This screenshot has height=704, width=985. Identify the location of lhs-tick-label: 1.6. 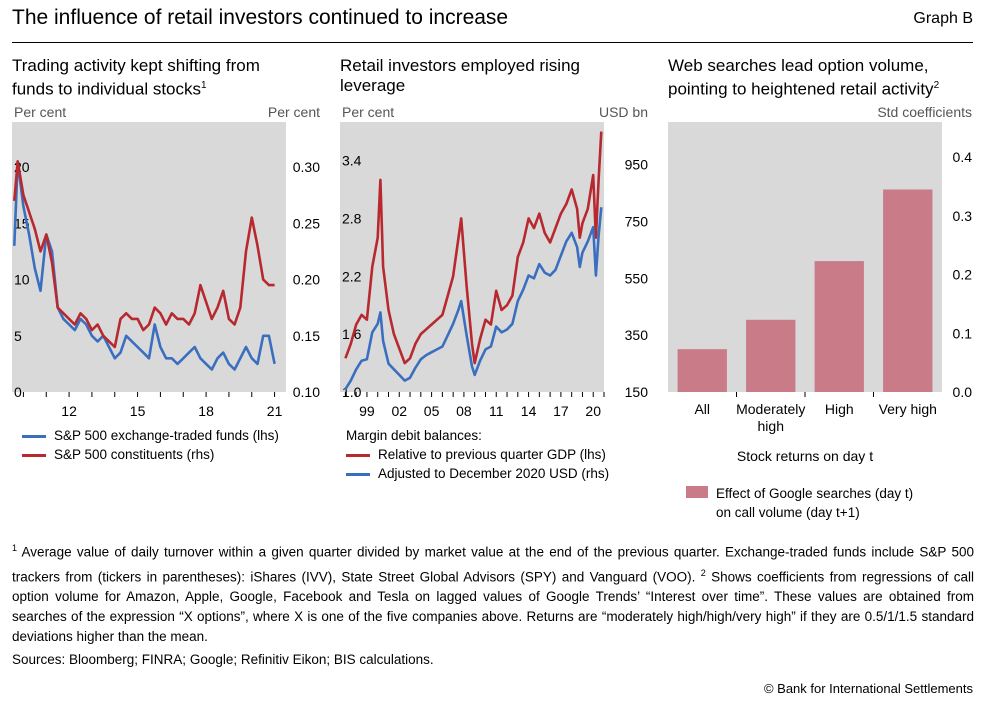
(352, 334).